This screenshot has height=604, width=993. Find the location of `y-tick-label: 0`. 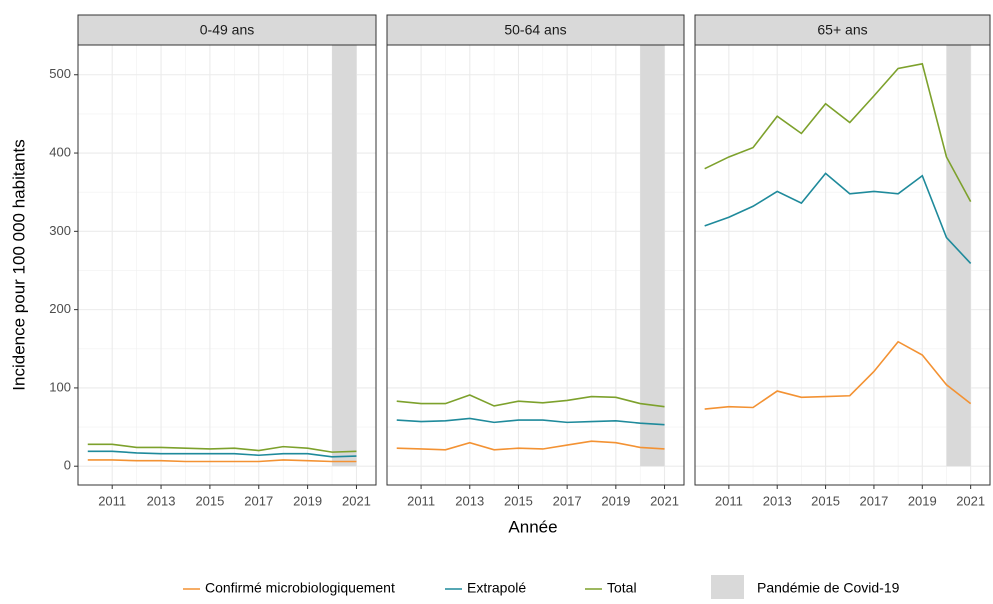

y-tick-label: 0 is located at coordinates (67, 465).